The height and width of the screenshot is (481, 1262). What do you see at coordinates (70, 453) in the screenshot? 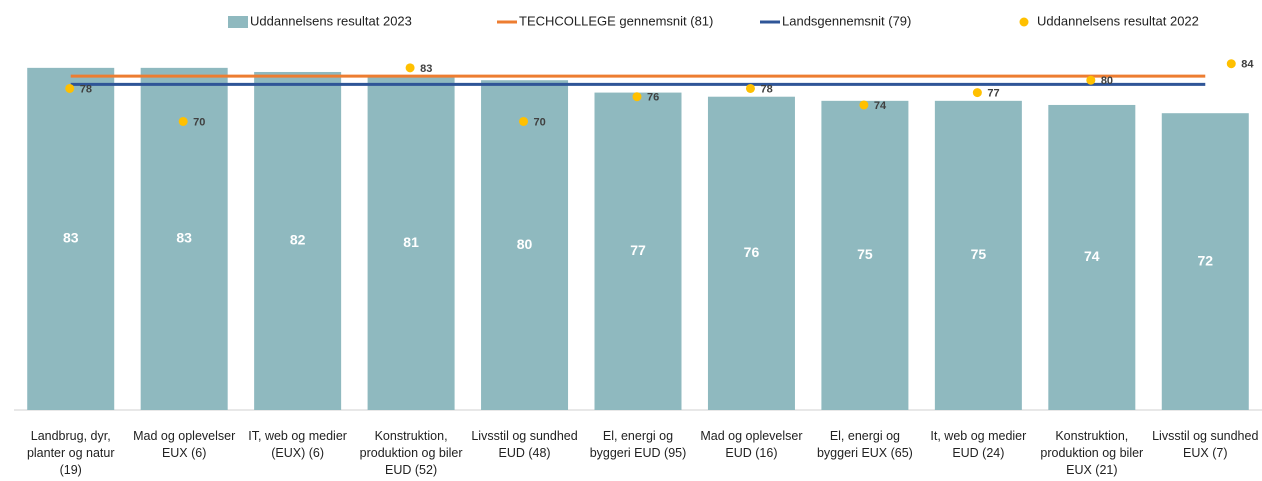
I see `x-tick-label: Landbrug, dyr, planter og natur (19)` at bounding box center [70, 453].